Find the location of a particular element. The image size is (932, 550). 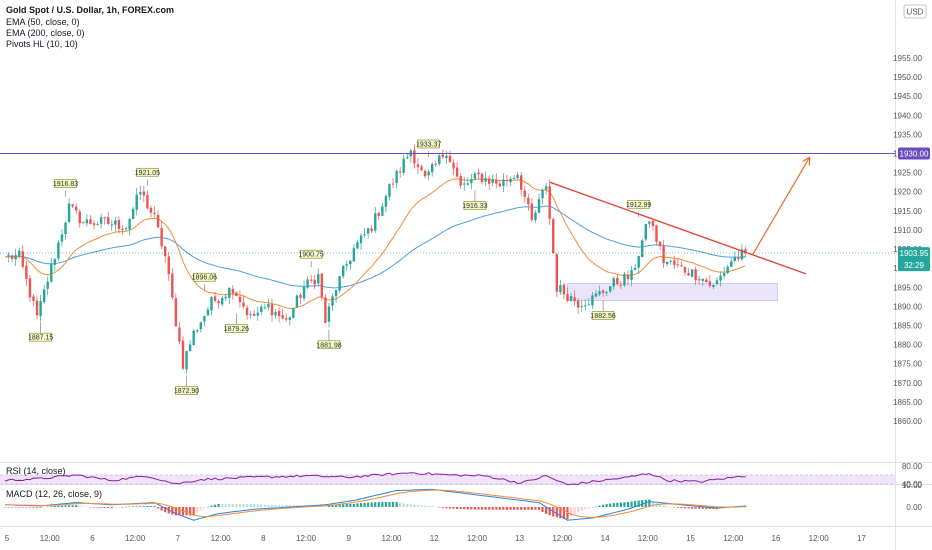

currency-button: USD is located at coordinates (915, 11).